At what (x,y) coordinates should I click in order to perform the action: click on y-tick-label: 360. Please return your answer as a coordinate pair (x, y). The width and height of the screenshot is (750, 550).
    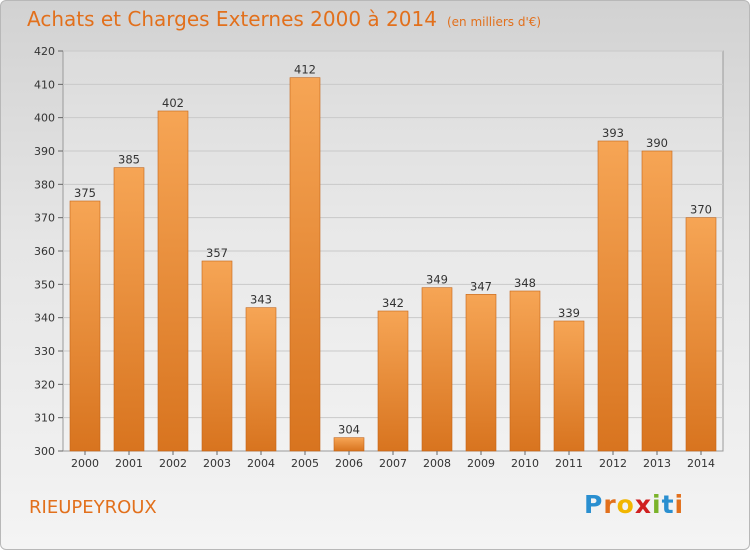
    Looking at the image, I should click on (44, 251).